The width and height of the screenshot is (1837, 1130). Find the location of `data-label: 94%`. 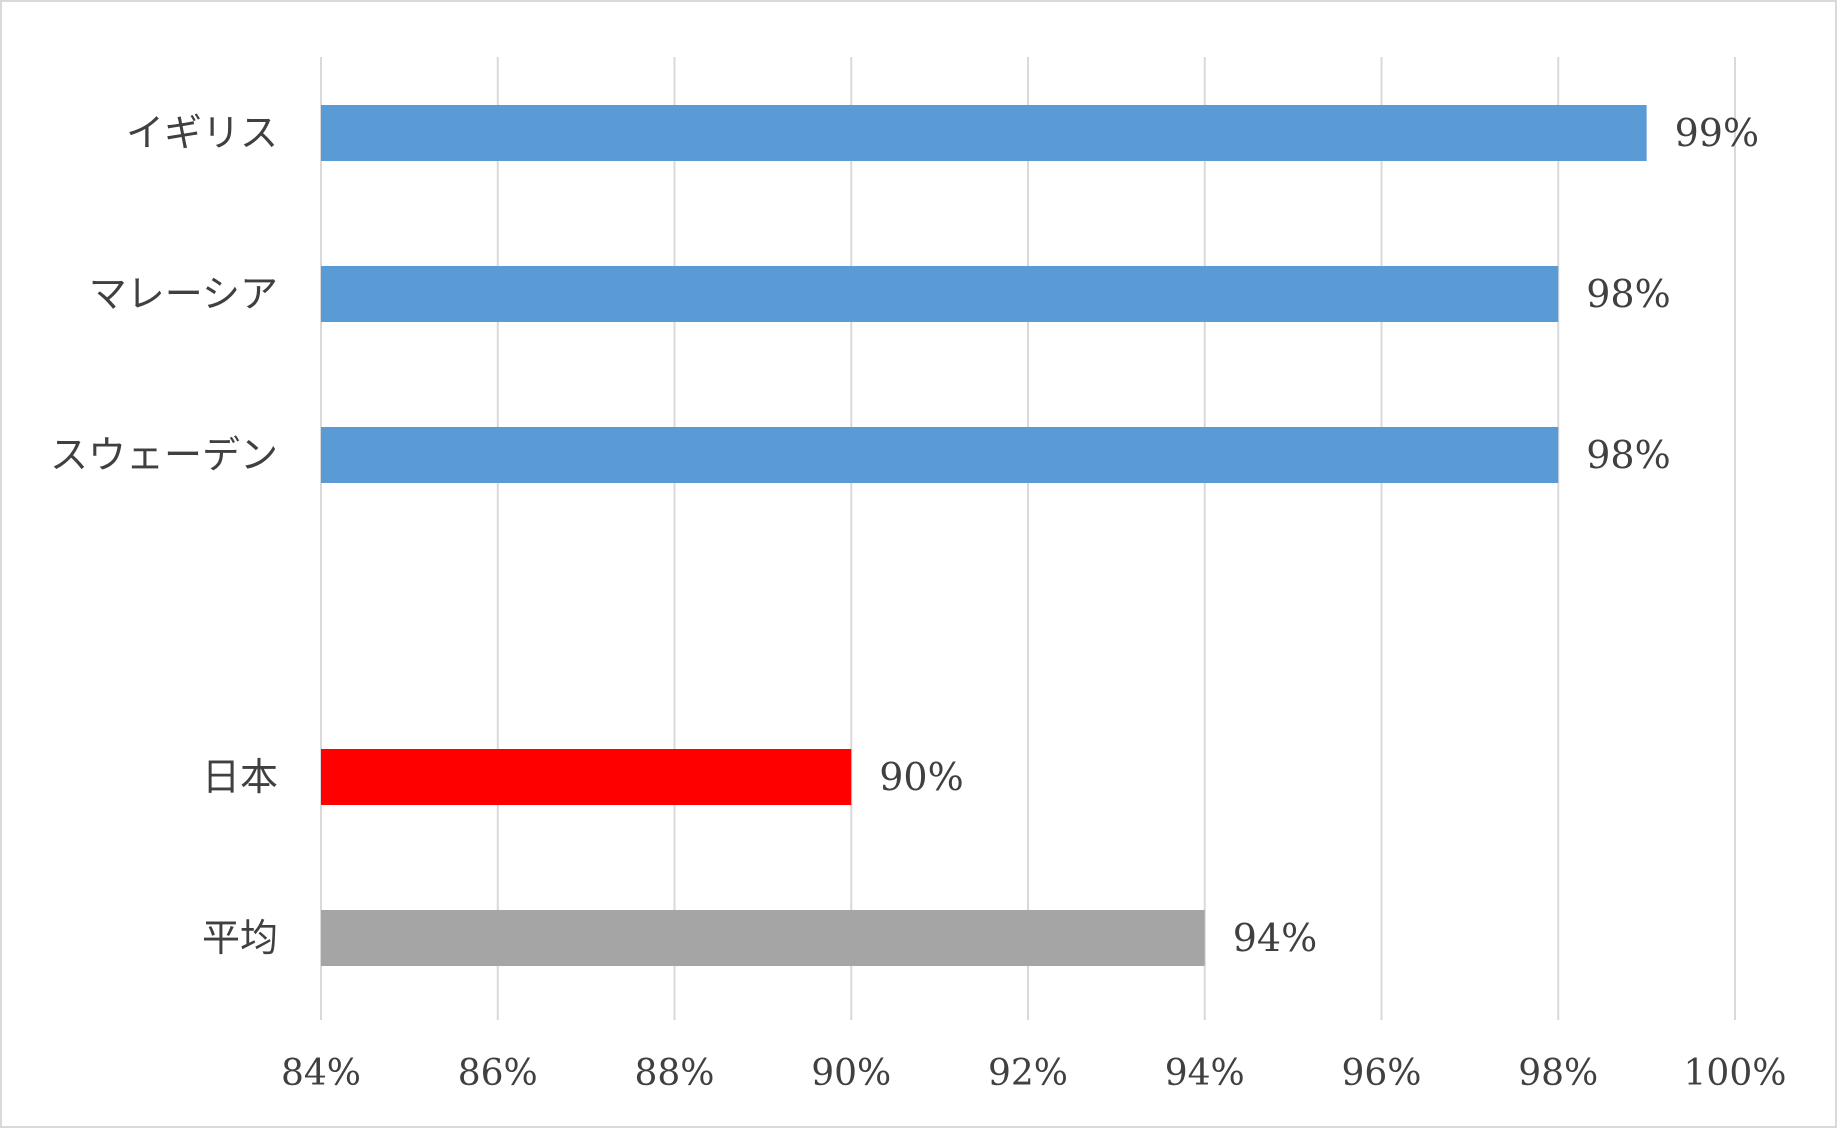

data-label: 94% is located at coordinates (1275, 938).